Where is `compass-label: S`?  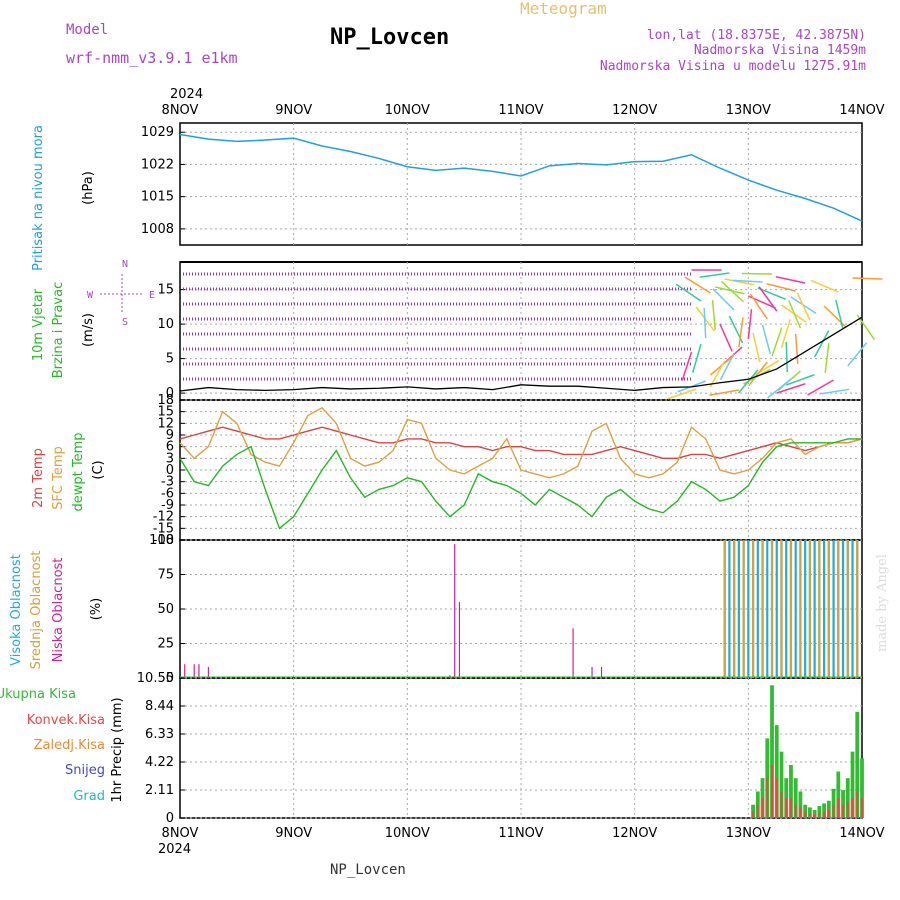 compass-label: S is located at coordinates (125, 322).